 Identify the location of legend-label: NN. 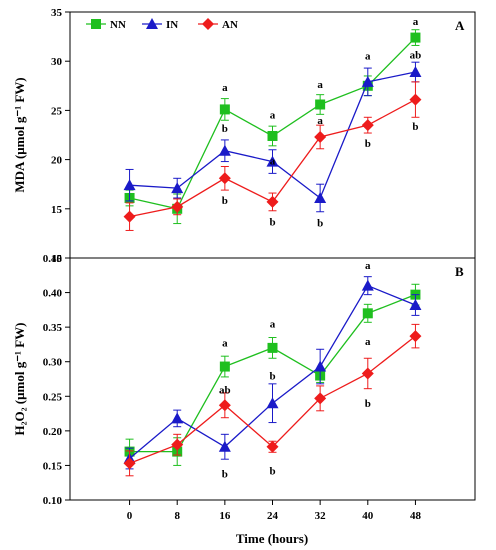
(118, 25).